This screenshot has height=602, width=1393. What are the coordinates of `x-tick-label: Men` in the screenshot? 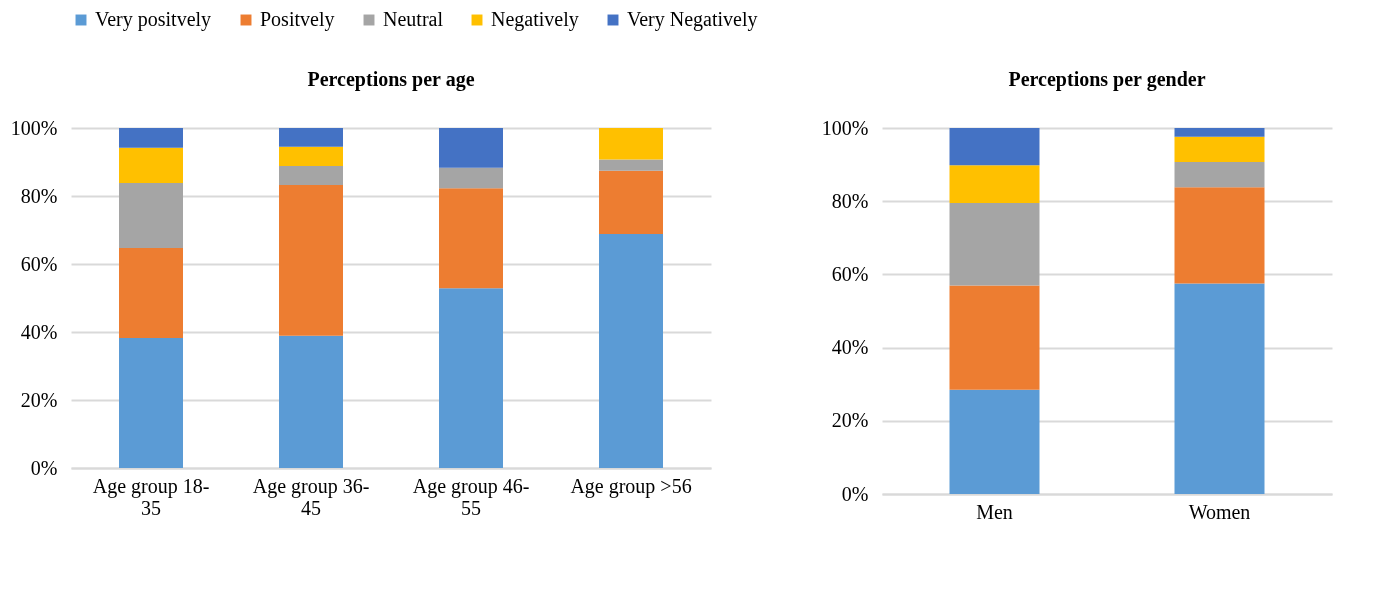 It's located at (994, 511).